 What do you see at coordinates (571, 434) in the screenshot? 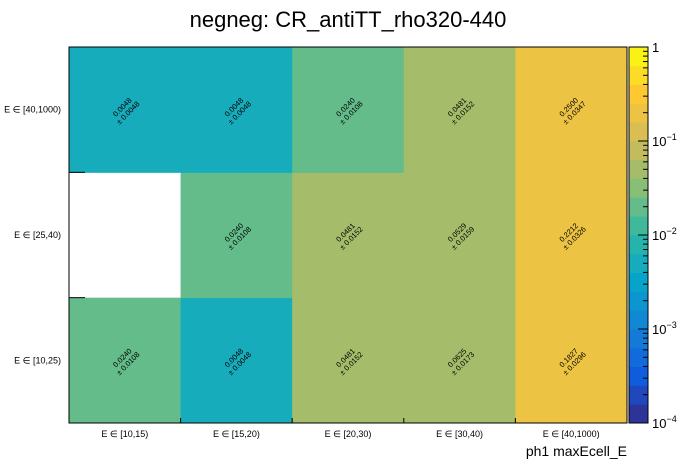
I see `x-tick-label: E ∈ [40,1000)` at bounding box center [571, 434].